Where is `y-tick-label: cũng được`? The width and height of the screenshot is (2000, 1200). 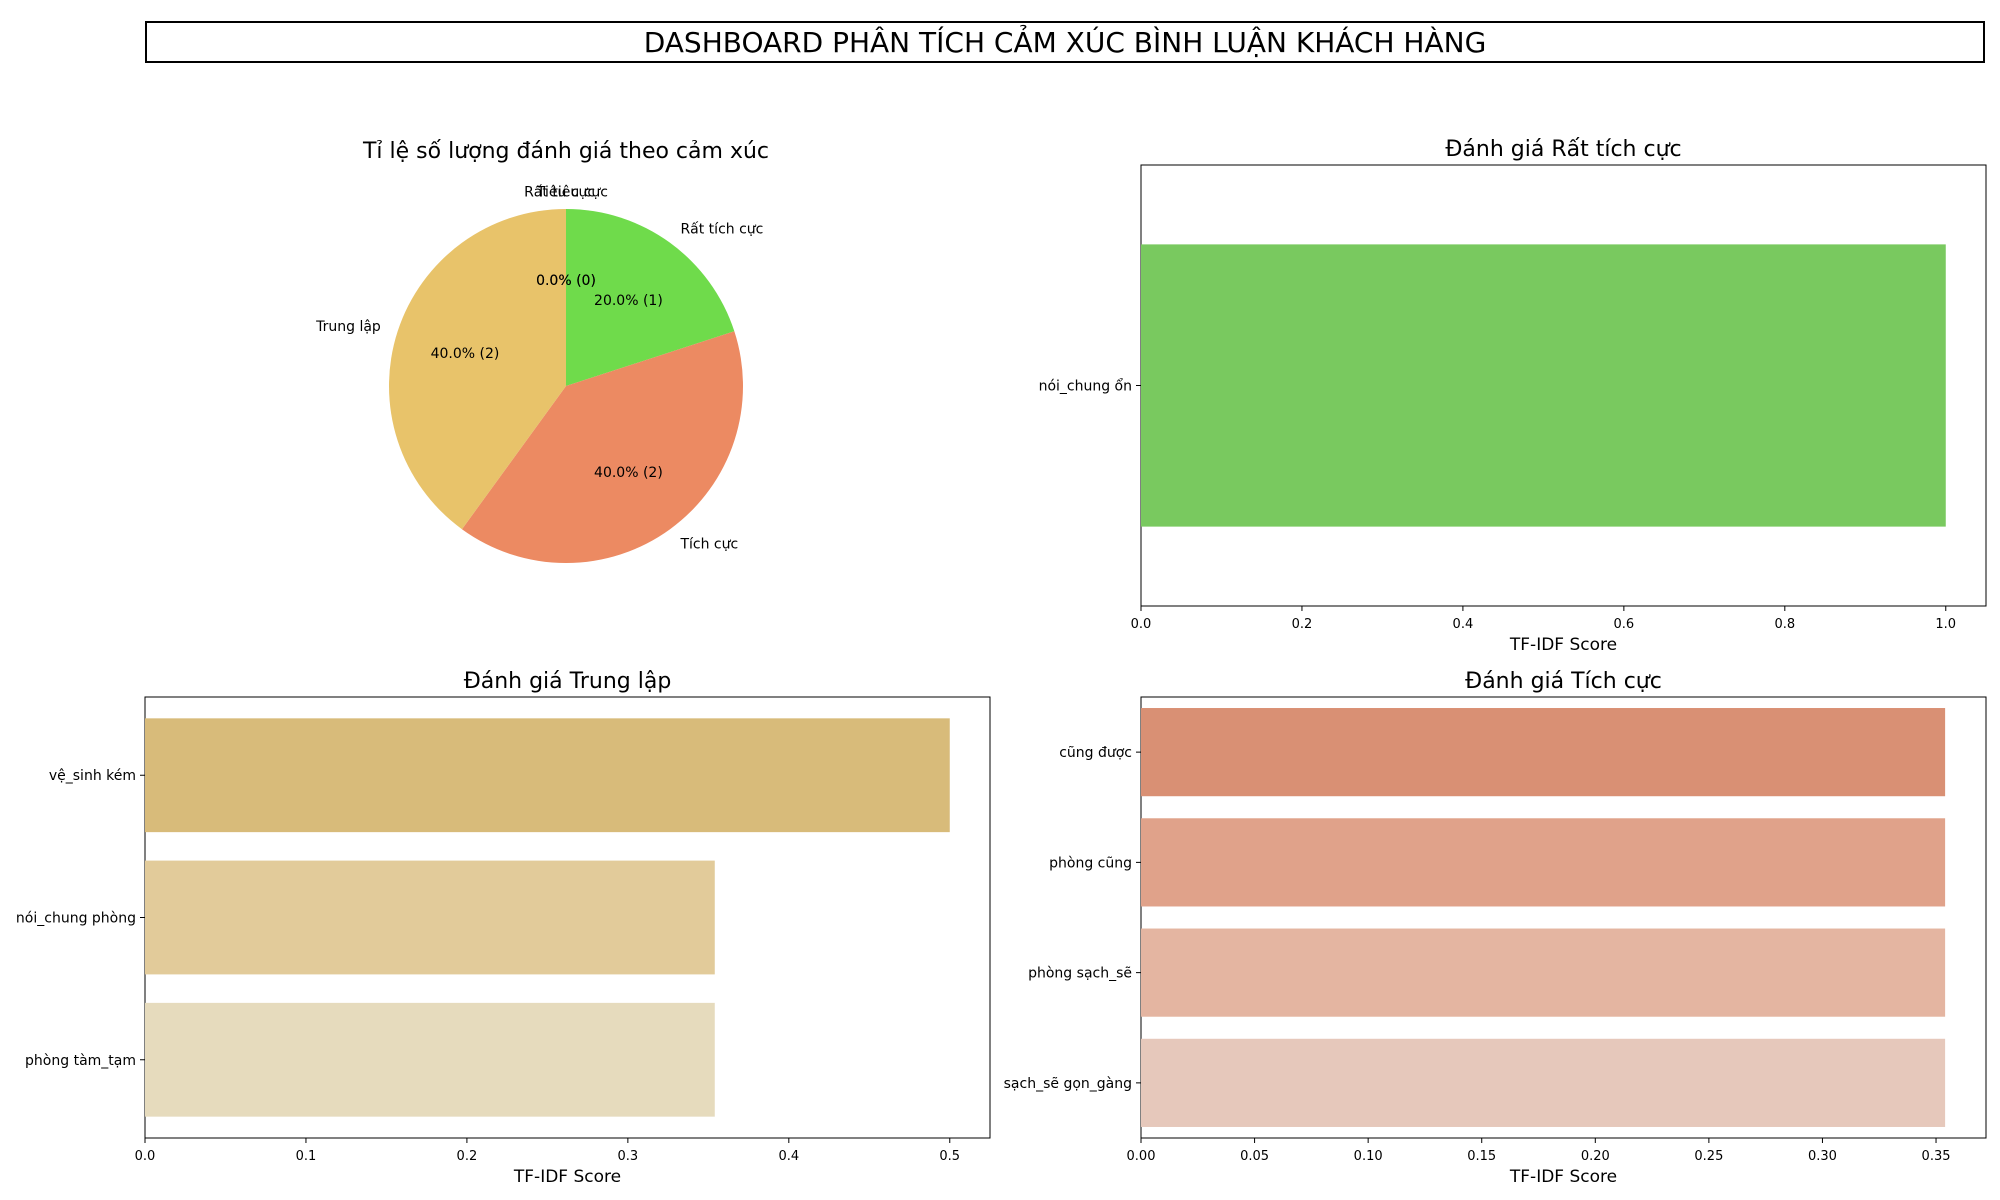
y-tick-label: cũng được is located at coordinates (1095, 753).